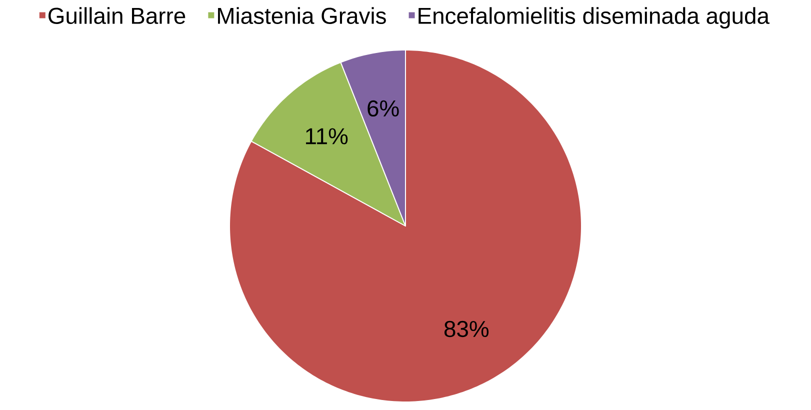 The image size is (811, 410). Describe the element at coordinates (594, 18) in the screenshot. I see `legend-label: Encefalomielitis diseminada aguda` at that location.